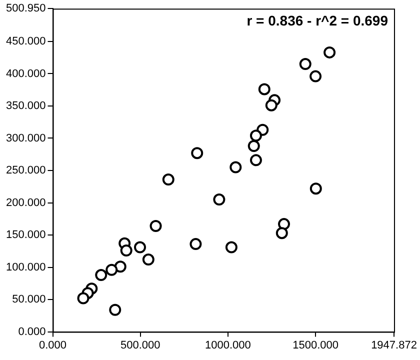 The width and height of the screenshot is (420, 360). I want to click on y-tick-label: 200.000, so click(26, 202).